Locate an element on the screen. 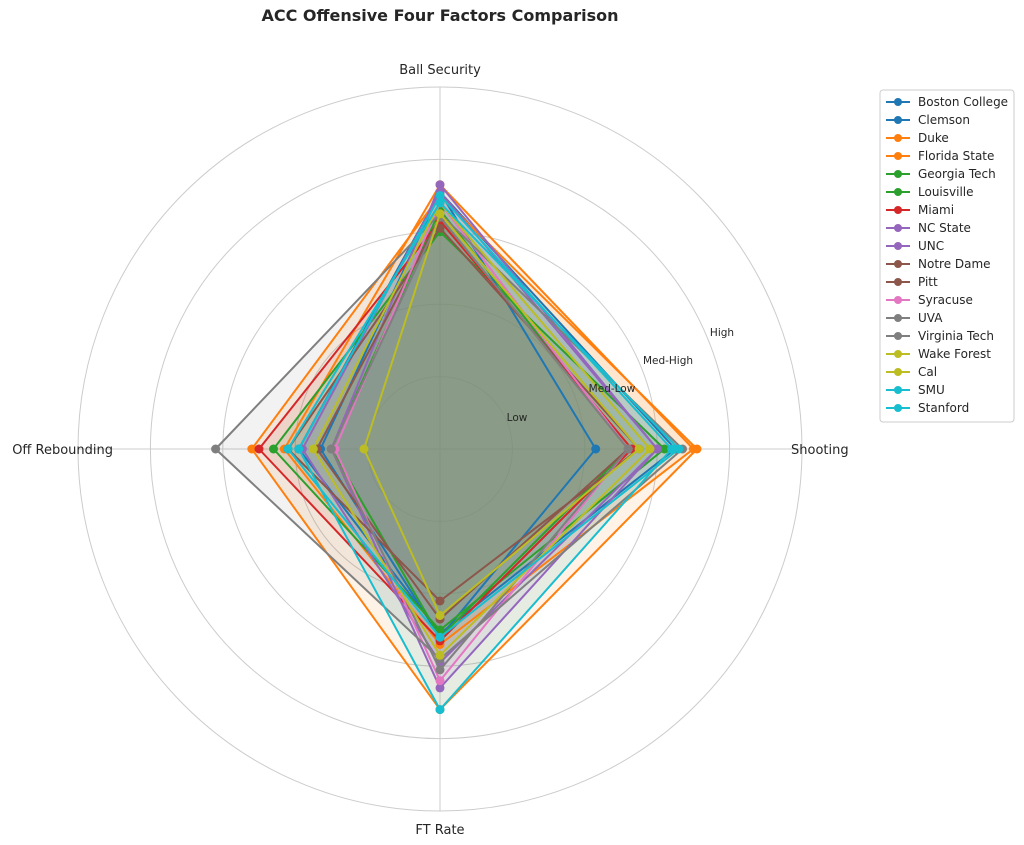 This screenshot has width=1024, height=845. ring-label: Med-High is located at coordinates (668, 361).